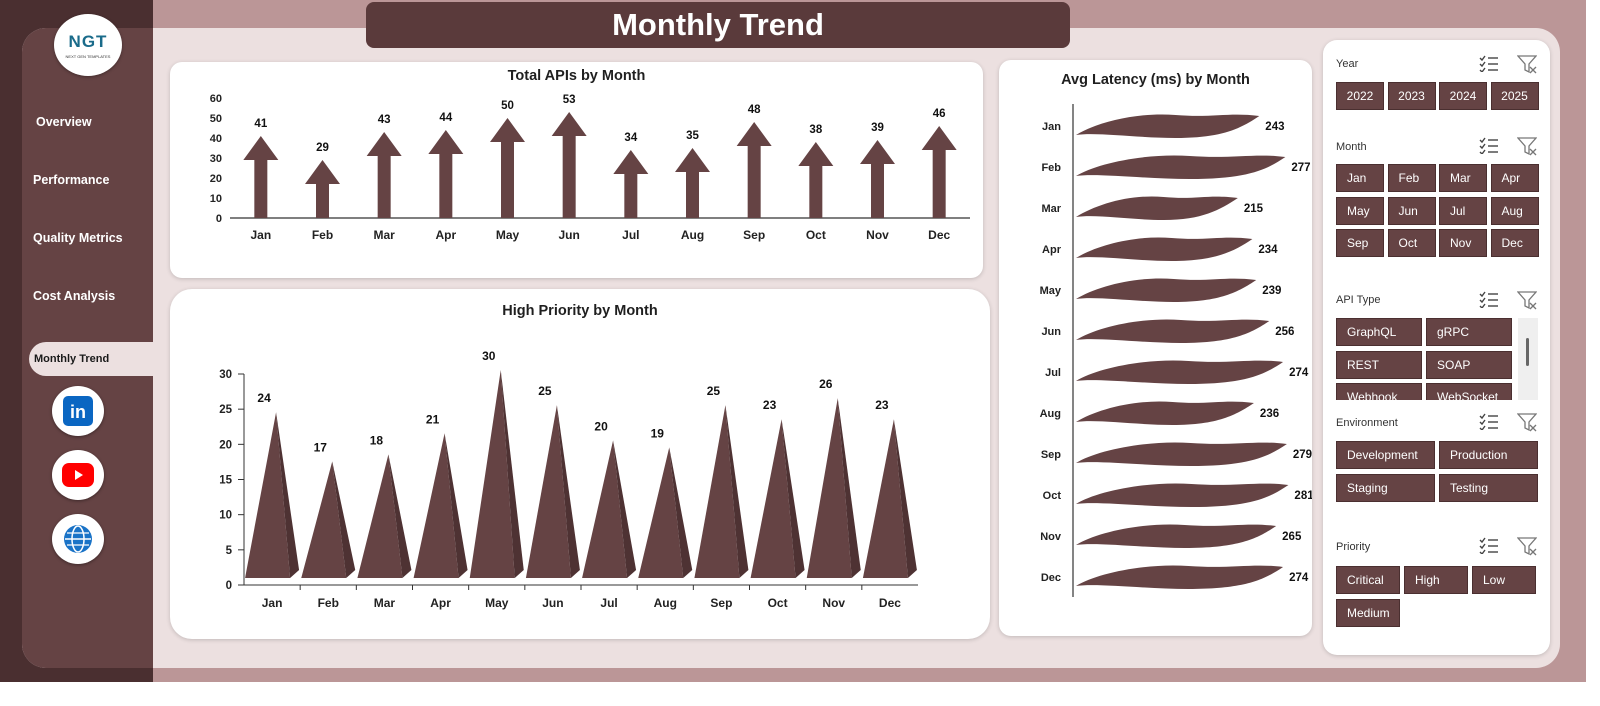 The width and height of the screenshot is (1600, 706). What do you see at coordinates (78, 238) in the screenshot?
I see `sidebar-item-quality-metrics: Quality Metrics` at bounding box center [78, 238].